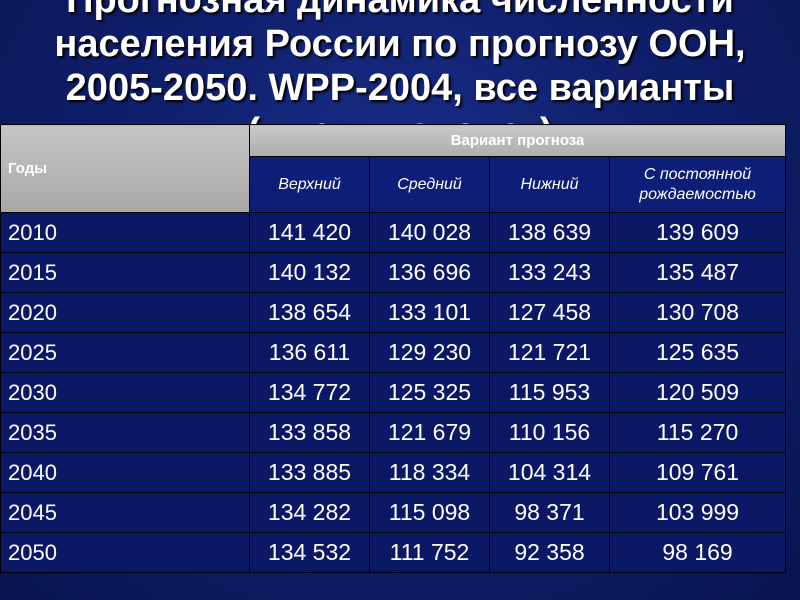 This screenshot has height=600, width=800. I want to click on table-row: 2015 140 132 136 696 133 243 135 487, so click(393, 272).